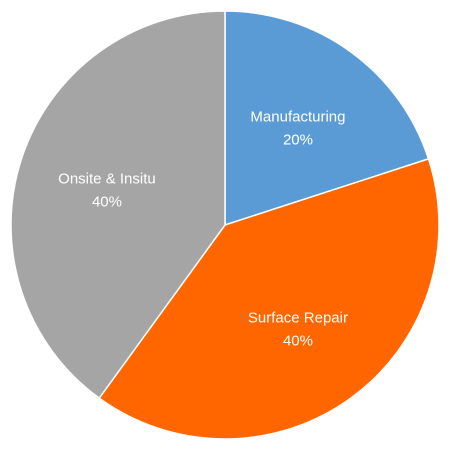 Image resolution: width=450 pixels, height=450 pixels. I want to click on slice-percent-manufacturing: 20%, so click(298, 140).